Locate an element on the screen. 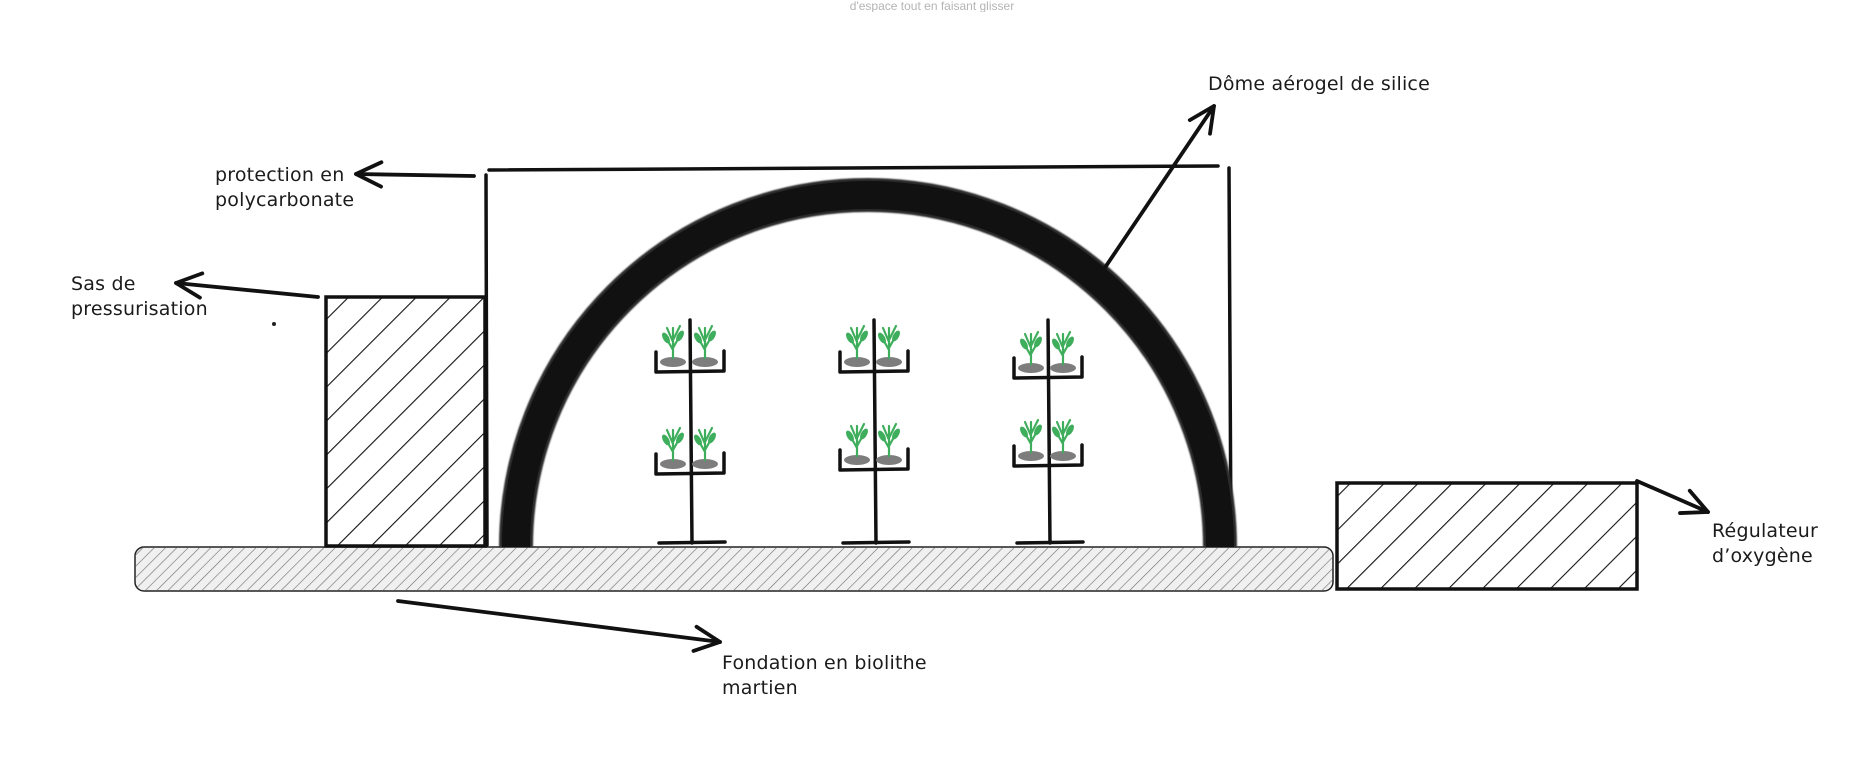 The image size is (1864, 764). label-regulateur: Régulateur d’oxygène is located at coordinates (1765, 544).